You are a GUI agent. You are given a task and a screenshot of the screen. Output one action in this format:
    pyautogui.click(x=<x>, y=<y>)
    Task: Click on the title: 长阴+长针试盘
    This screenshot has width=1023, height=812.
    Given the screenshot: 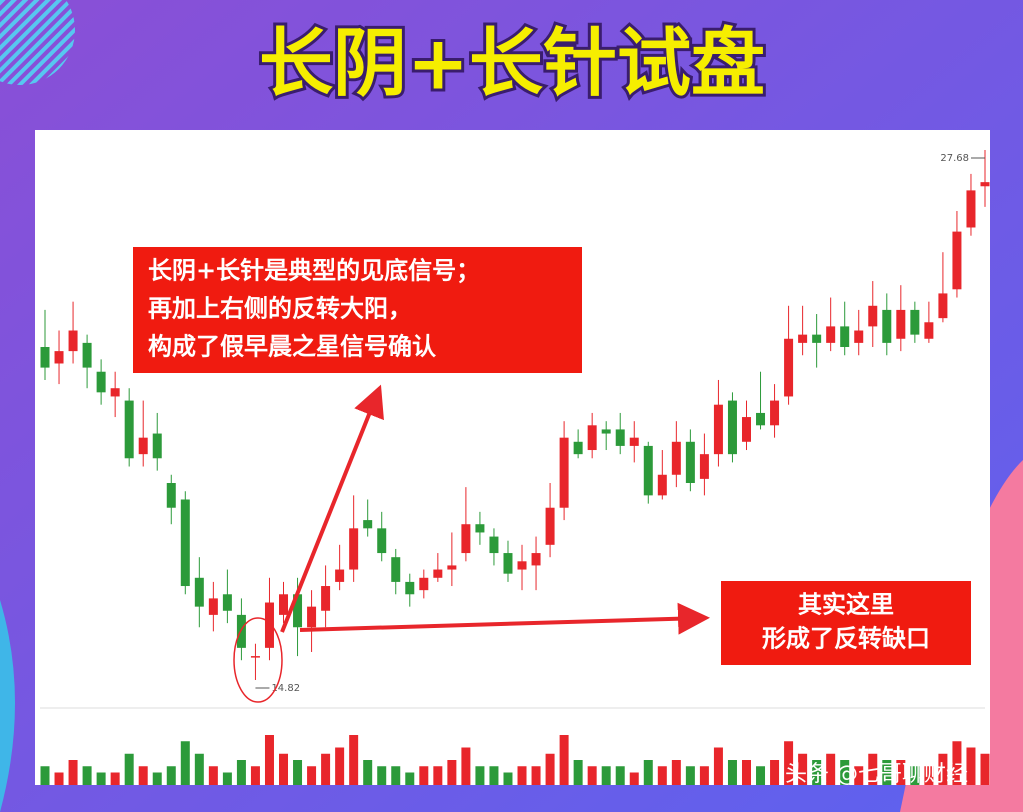 What is the action you would take?
    pyautogui.click(x=512, y=64)
    